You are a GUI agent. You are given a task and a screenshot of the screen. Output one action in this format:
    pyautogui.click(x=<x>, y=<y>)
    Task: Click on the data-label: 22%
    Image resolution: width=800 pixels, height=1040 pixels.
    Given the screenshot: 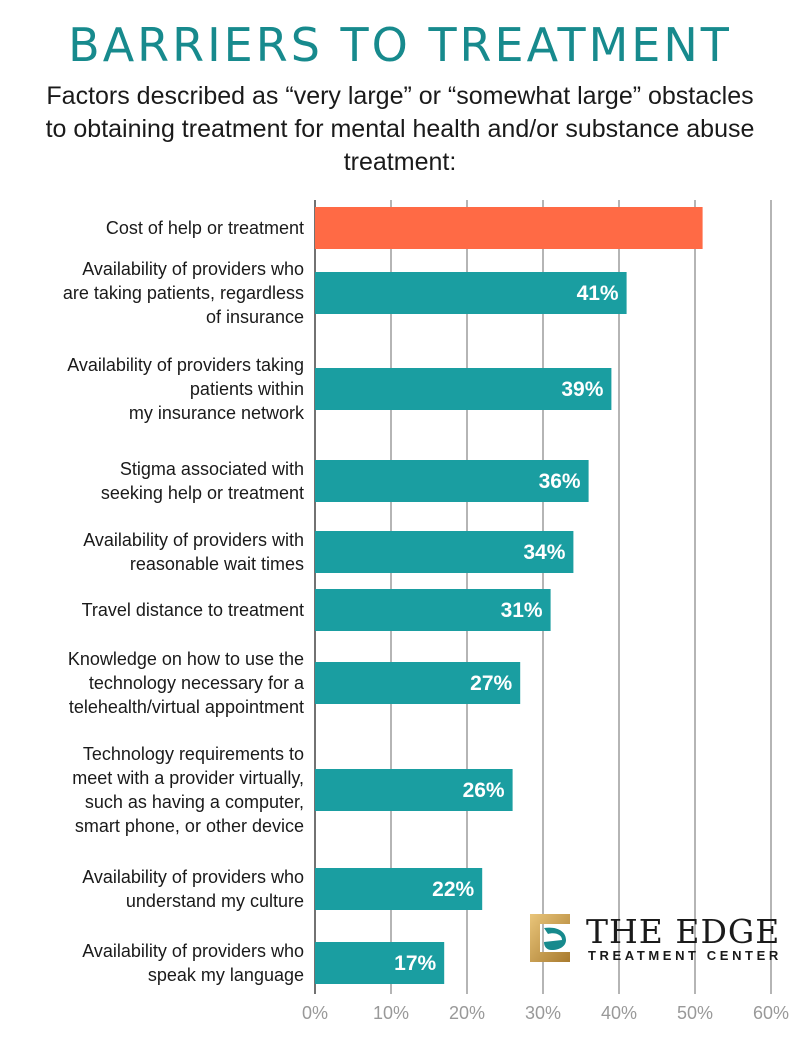 What is the action you would take?
    pyautogui.click(x=453, y=889)
    